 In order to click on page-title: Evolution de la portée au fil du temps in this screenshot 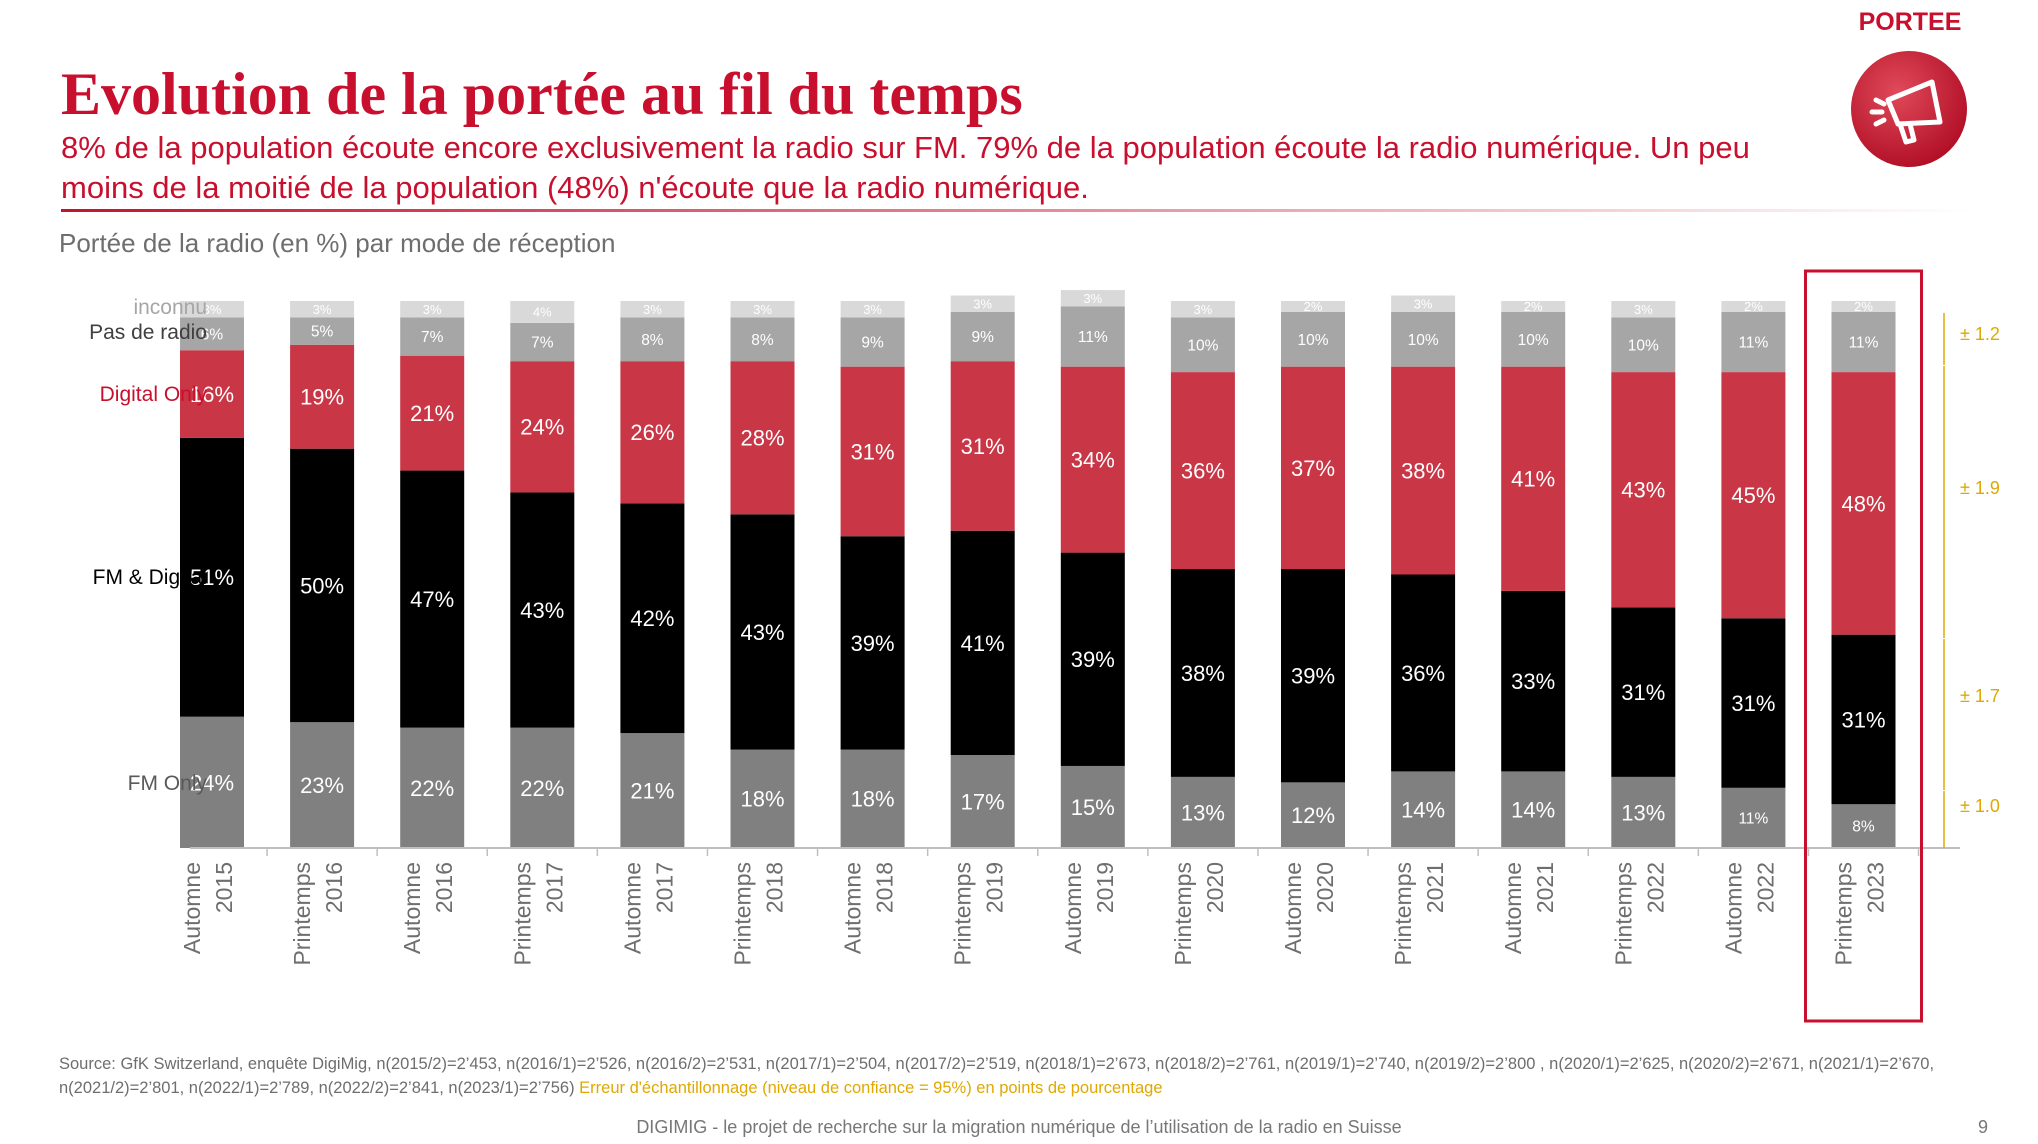, I will do `click(542, 94)`.